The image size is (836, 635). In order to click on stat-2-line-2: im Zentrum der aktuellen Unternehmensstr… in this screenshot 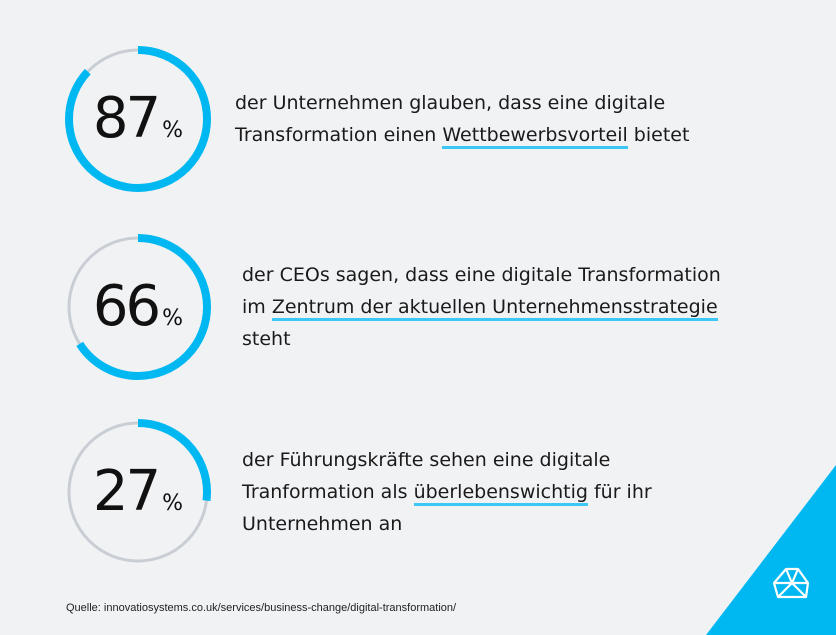, I will do `click(481, 307)`.